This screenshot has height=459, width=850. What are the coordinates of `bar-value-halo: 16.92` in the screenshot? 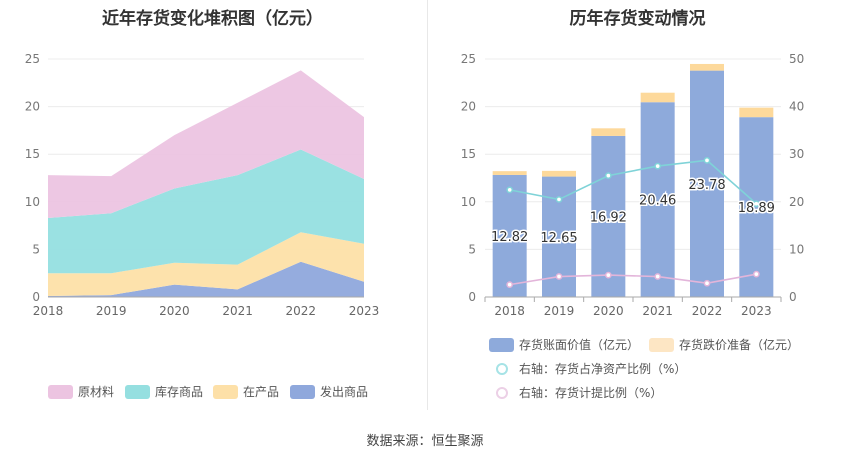 It's located at (608, 217).